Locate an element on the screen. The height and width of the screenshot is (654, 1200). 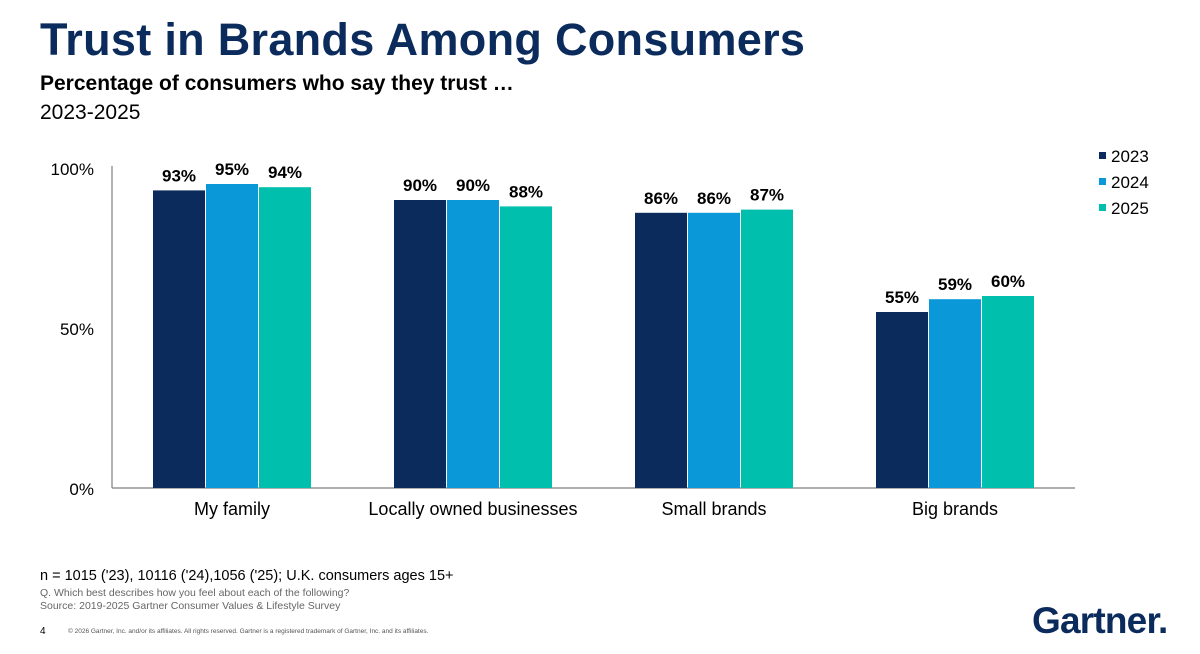
data-label: 59% is located at coordinates (955, 284).